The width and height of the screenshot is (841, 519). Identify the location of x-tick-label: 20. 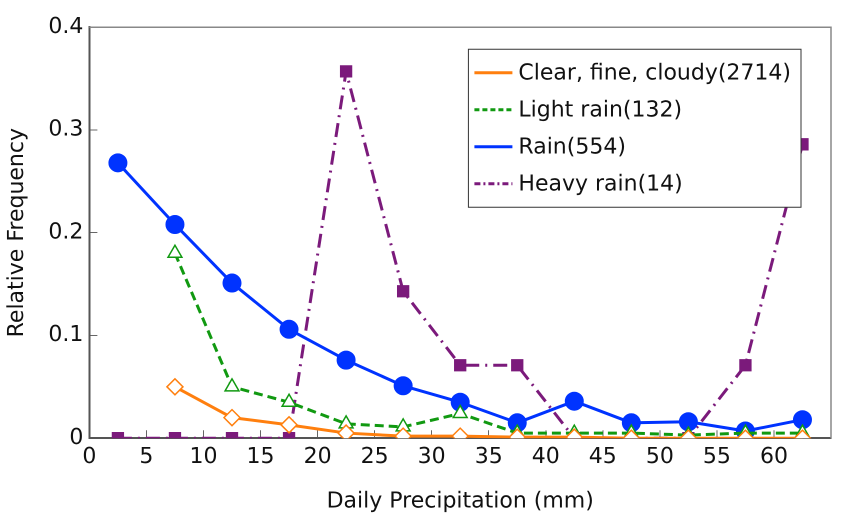
(318, 457).